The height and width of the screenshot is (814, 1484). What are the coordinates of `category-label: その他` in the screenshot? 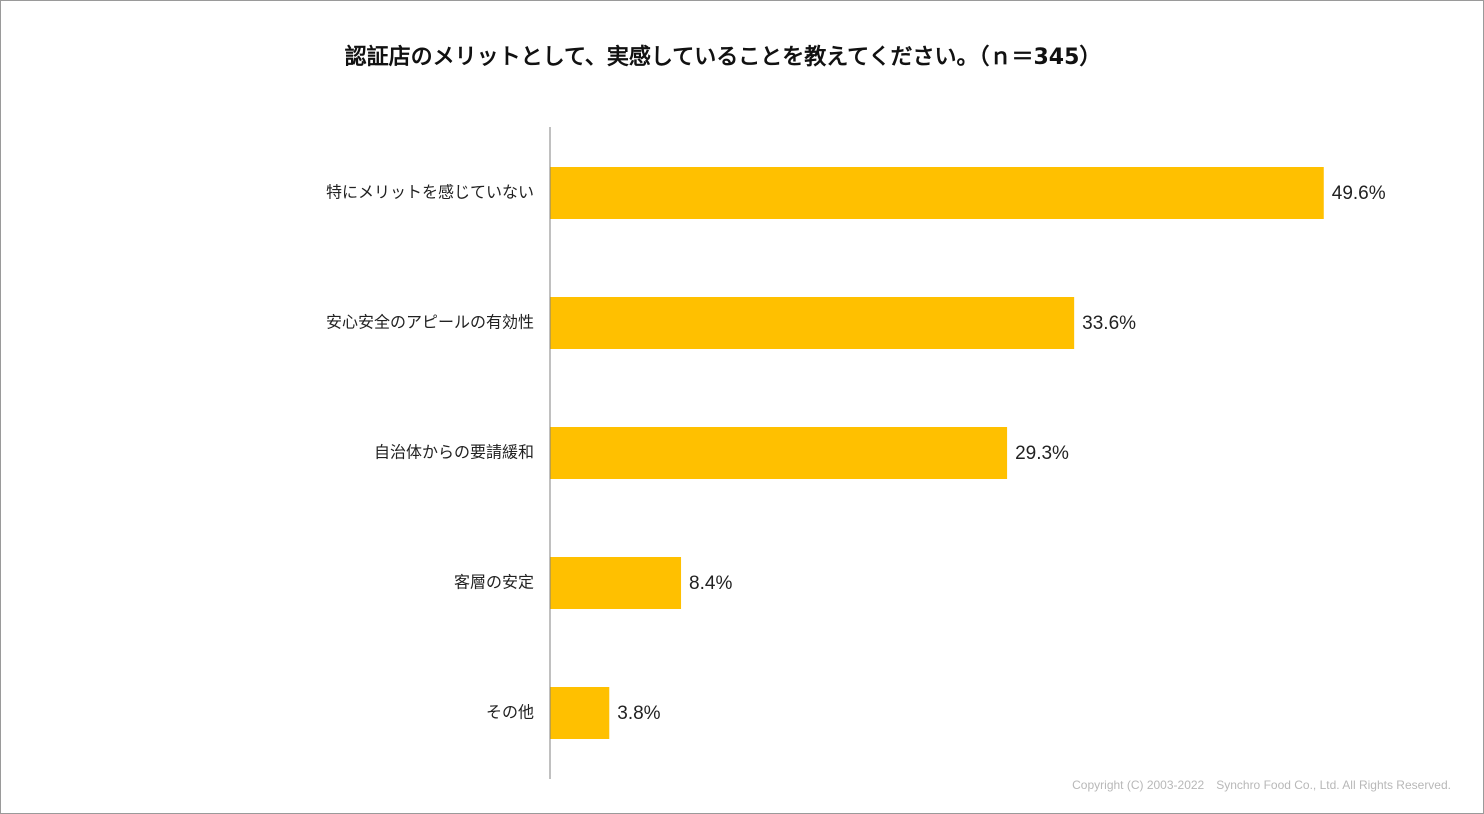 It's located at (510, 712).